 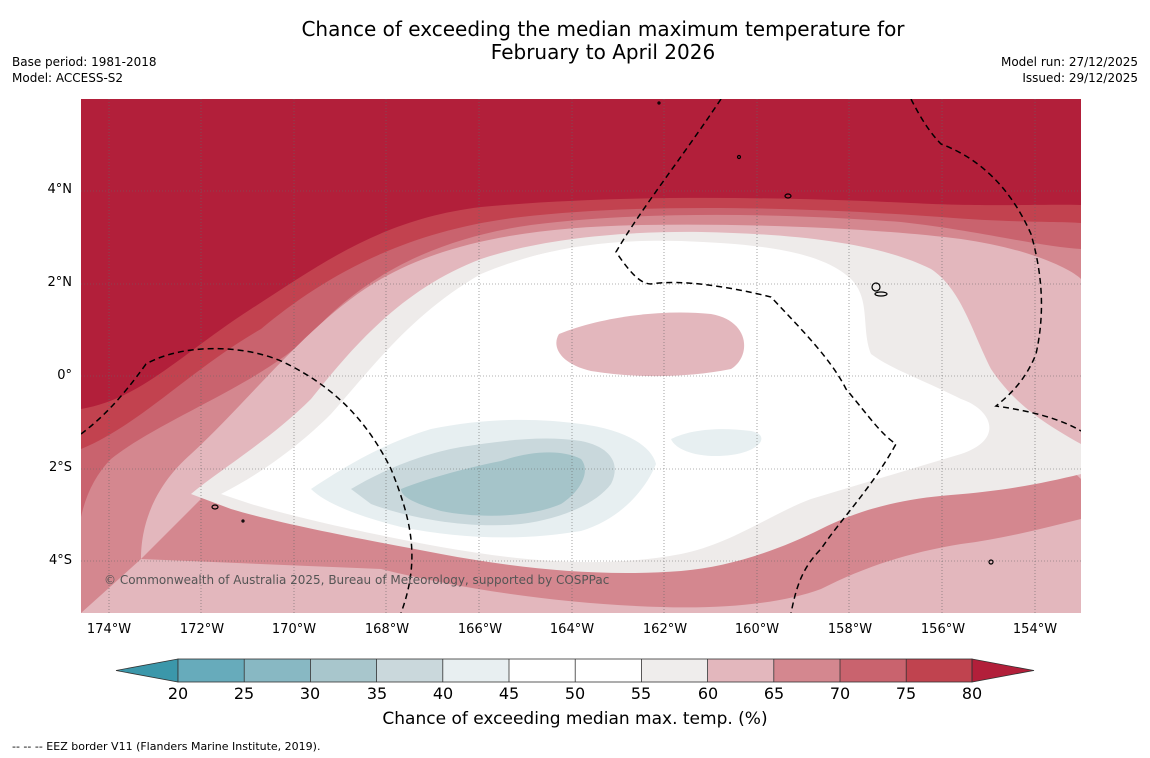 What do you see at coordinates (387, 629) in the screenshot?
I see `lon-label: 168°W` at bounding box center [387, 629].